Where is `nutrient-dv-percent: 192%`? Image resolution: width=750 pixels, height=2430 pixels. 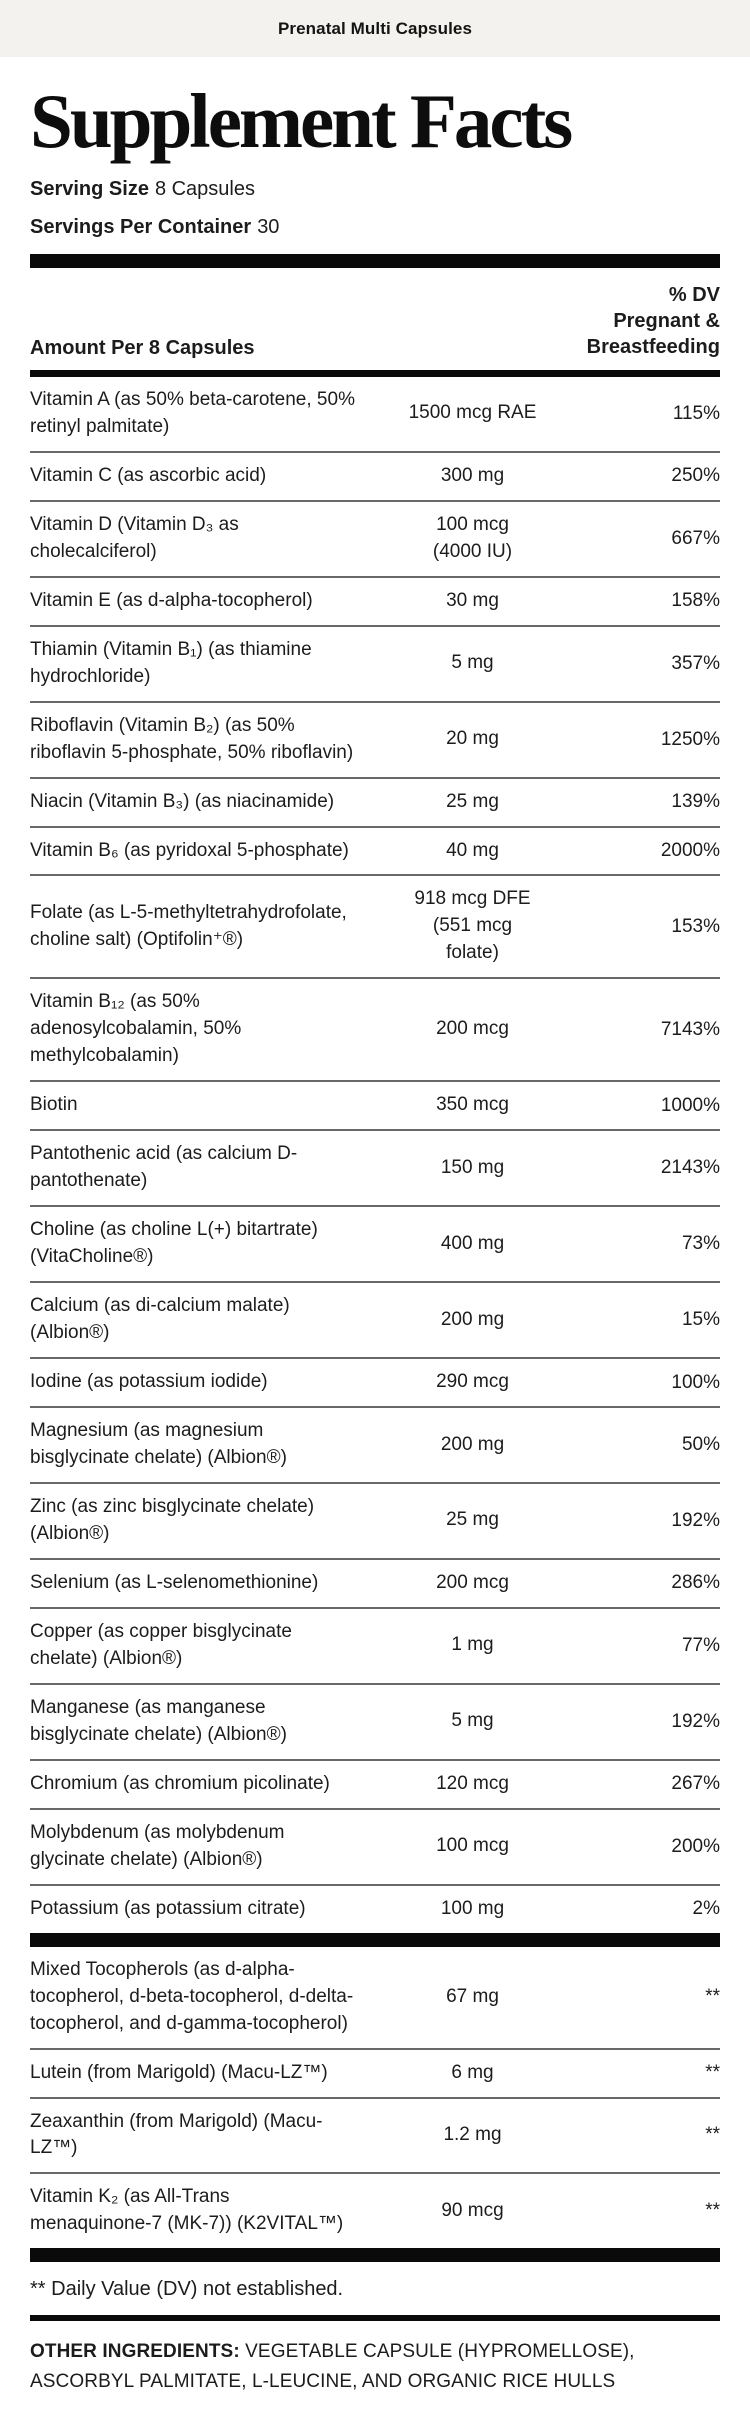 nutrient-dv-percent: 192% is located at coordinates (695, 1721).